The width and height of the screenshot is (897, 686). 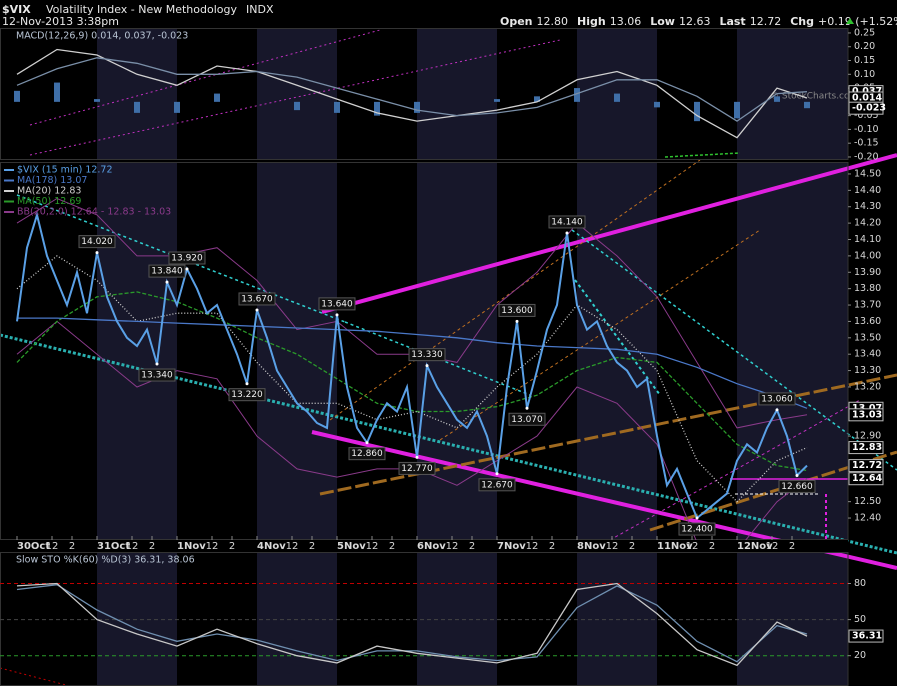 I want to click on x-tick-label: 5Nov, so click(x=351, y=546).